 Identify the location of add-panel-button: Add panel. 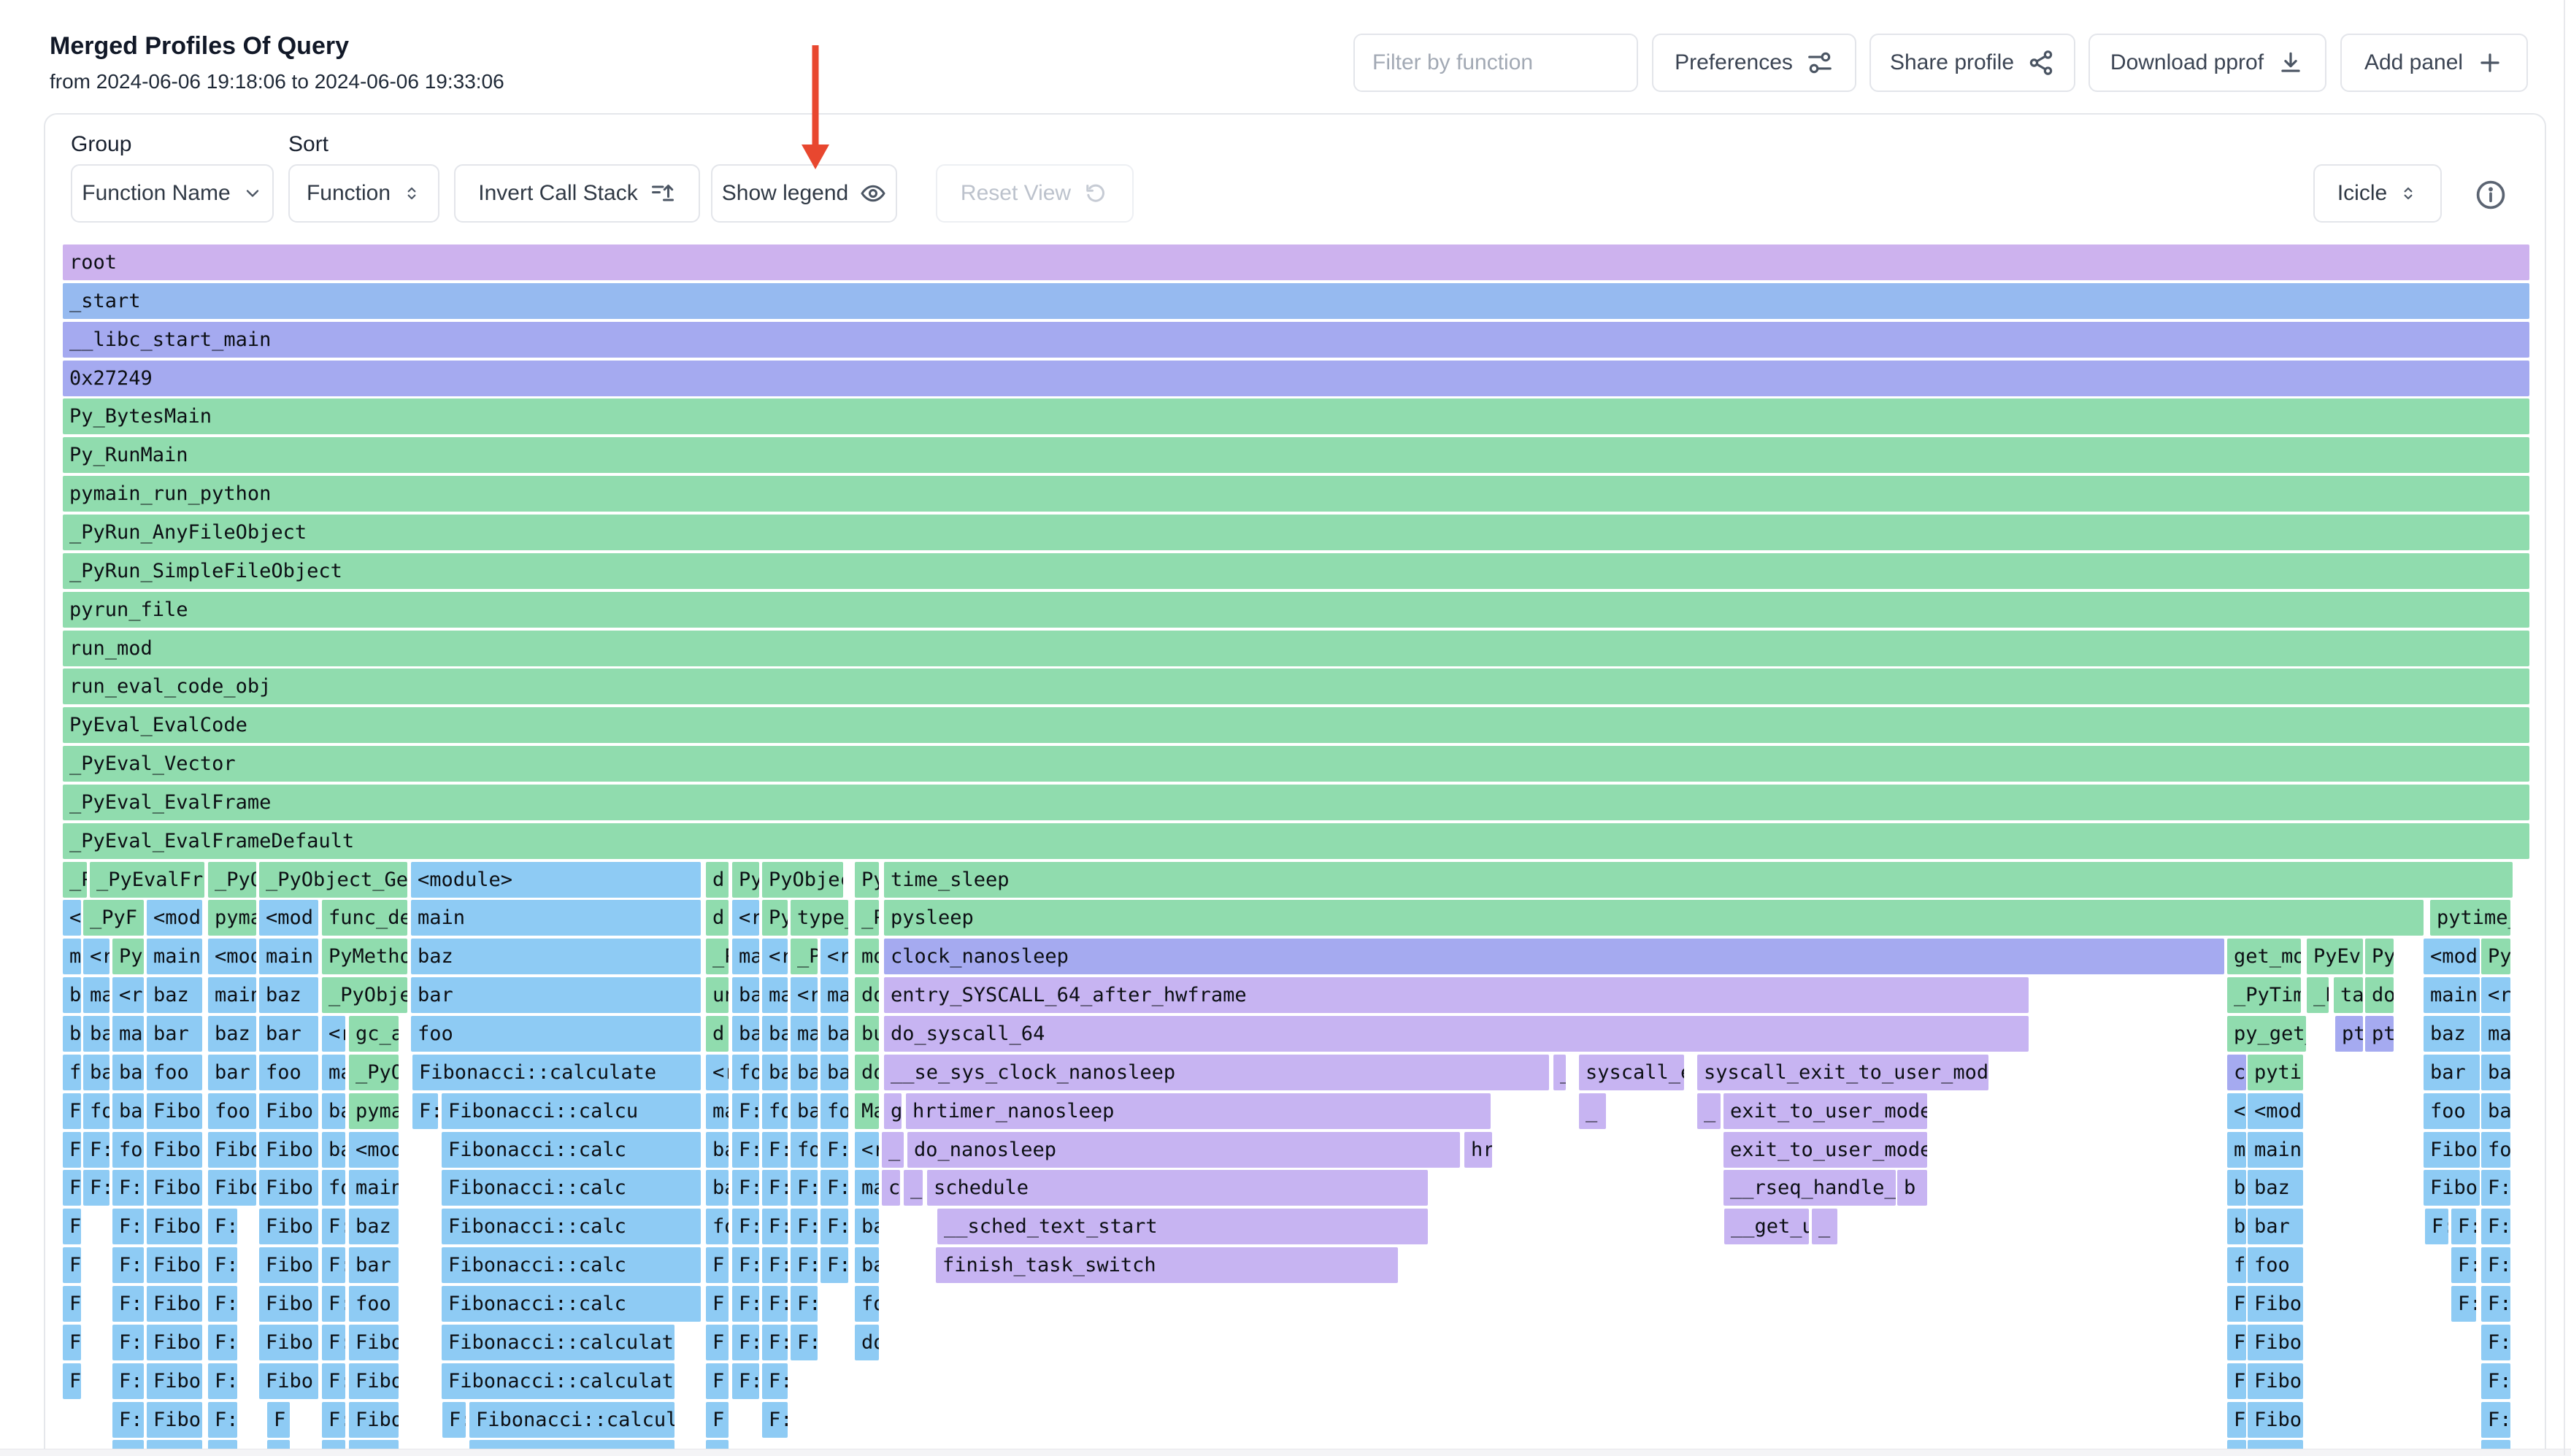
(2434, 63).